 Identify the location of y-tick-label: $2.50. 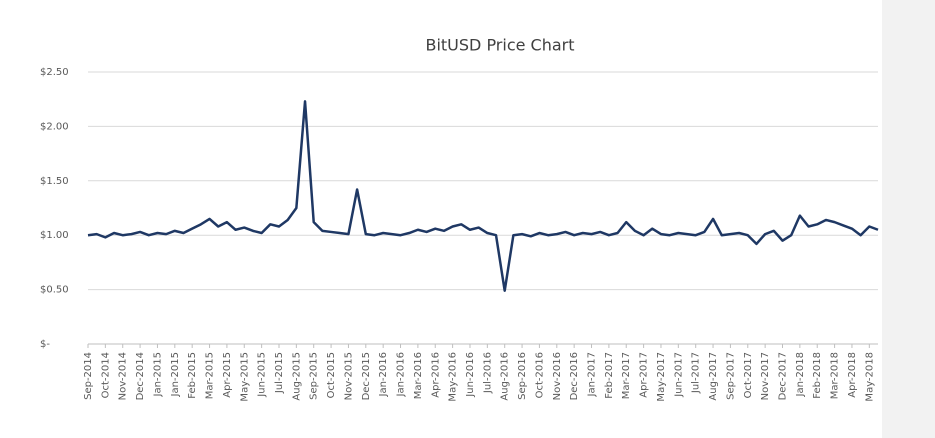
(54, 72).